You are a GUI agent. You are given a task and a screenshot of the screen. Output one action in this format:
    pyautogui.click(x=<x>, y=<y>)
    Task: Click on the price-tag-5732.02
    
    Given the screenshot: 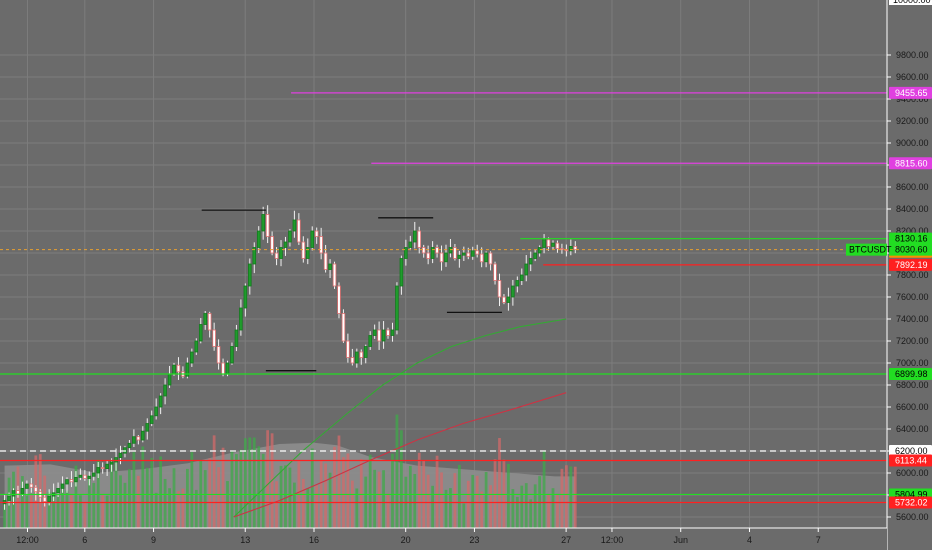 What is the action you would take?
    pyautogui.click(x=910, y=502)
    